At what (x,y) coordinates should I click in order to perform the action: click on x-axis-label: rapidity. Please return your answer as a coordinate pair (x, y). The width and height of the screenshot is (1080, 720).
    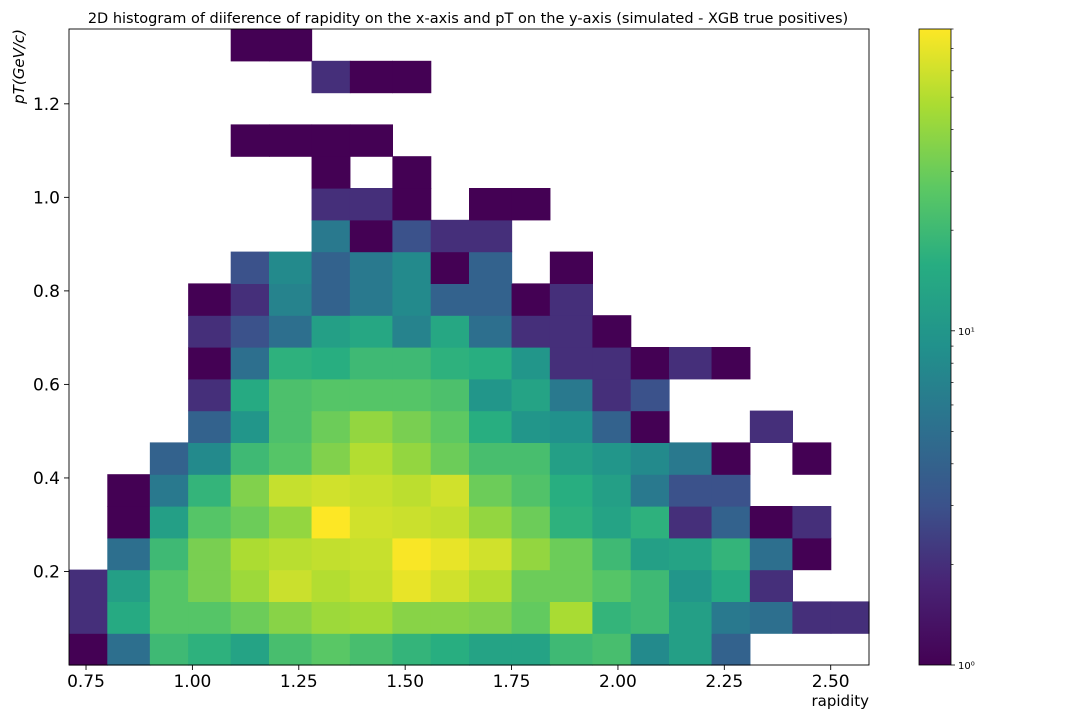
    Looking at the image, I should click on (841, 701).